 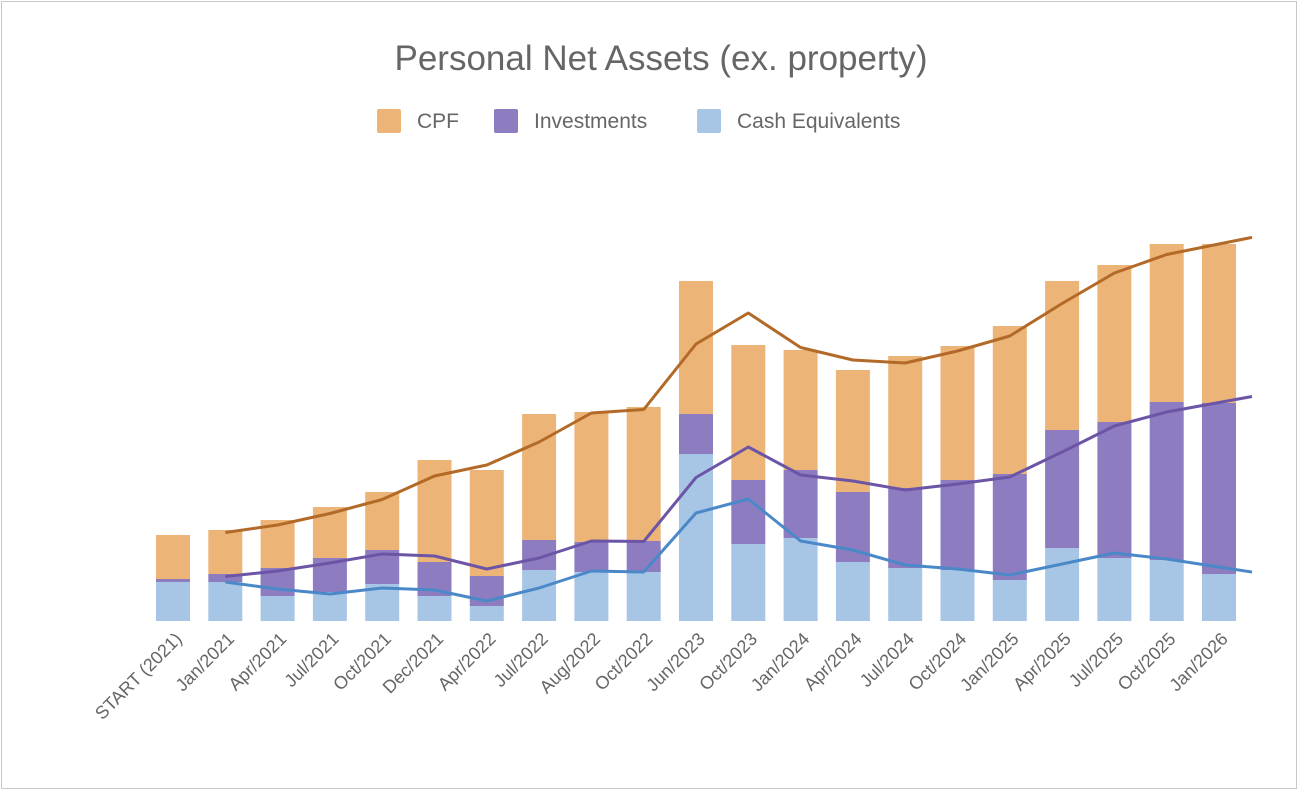 I want to click on legend-label: Cash Equivalents, so click(x=818, y=121).